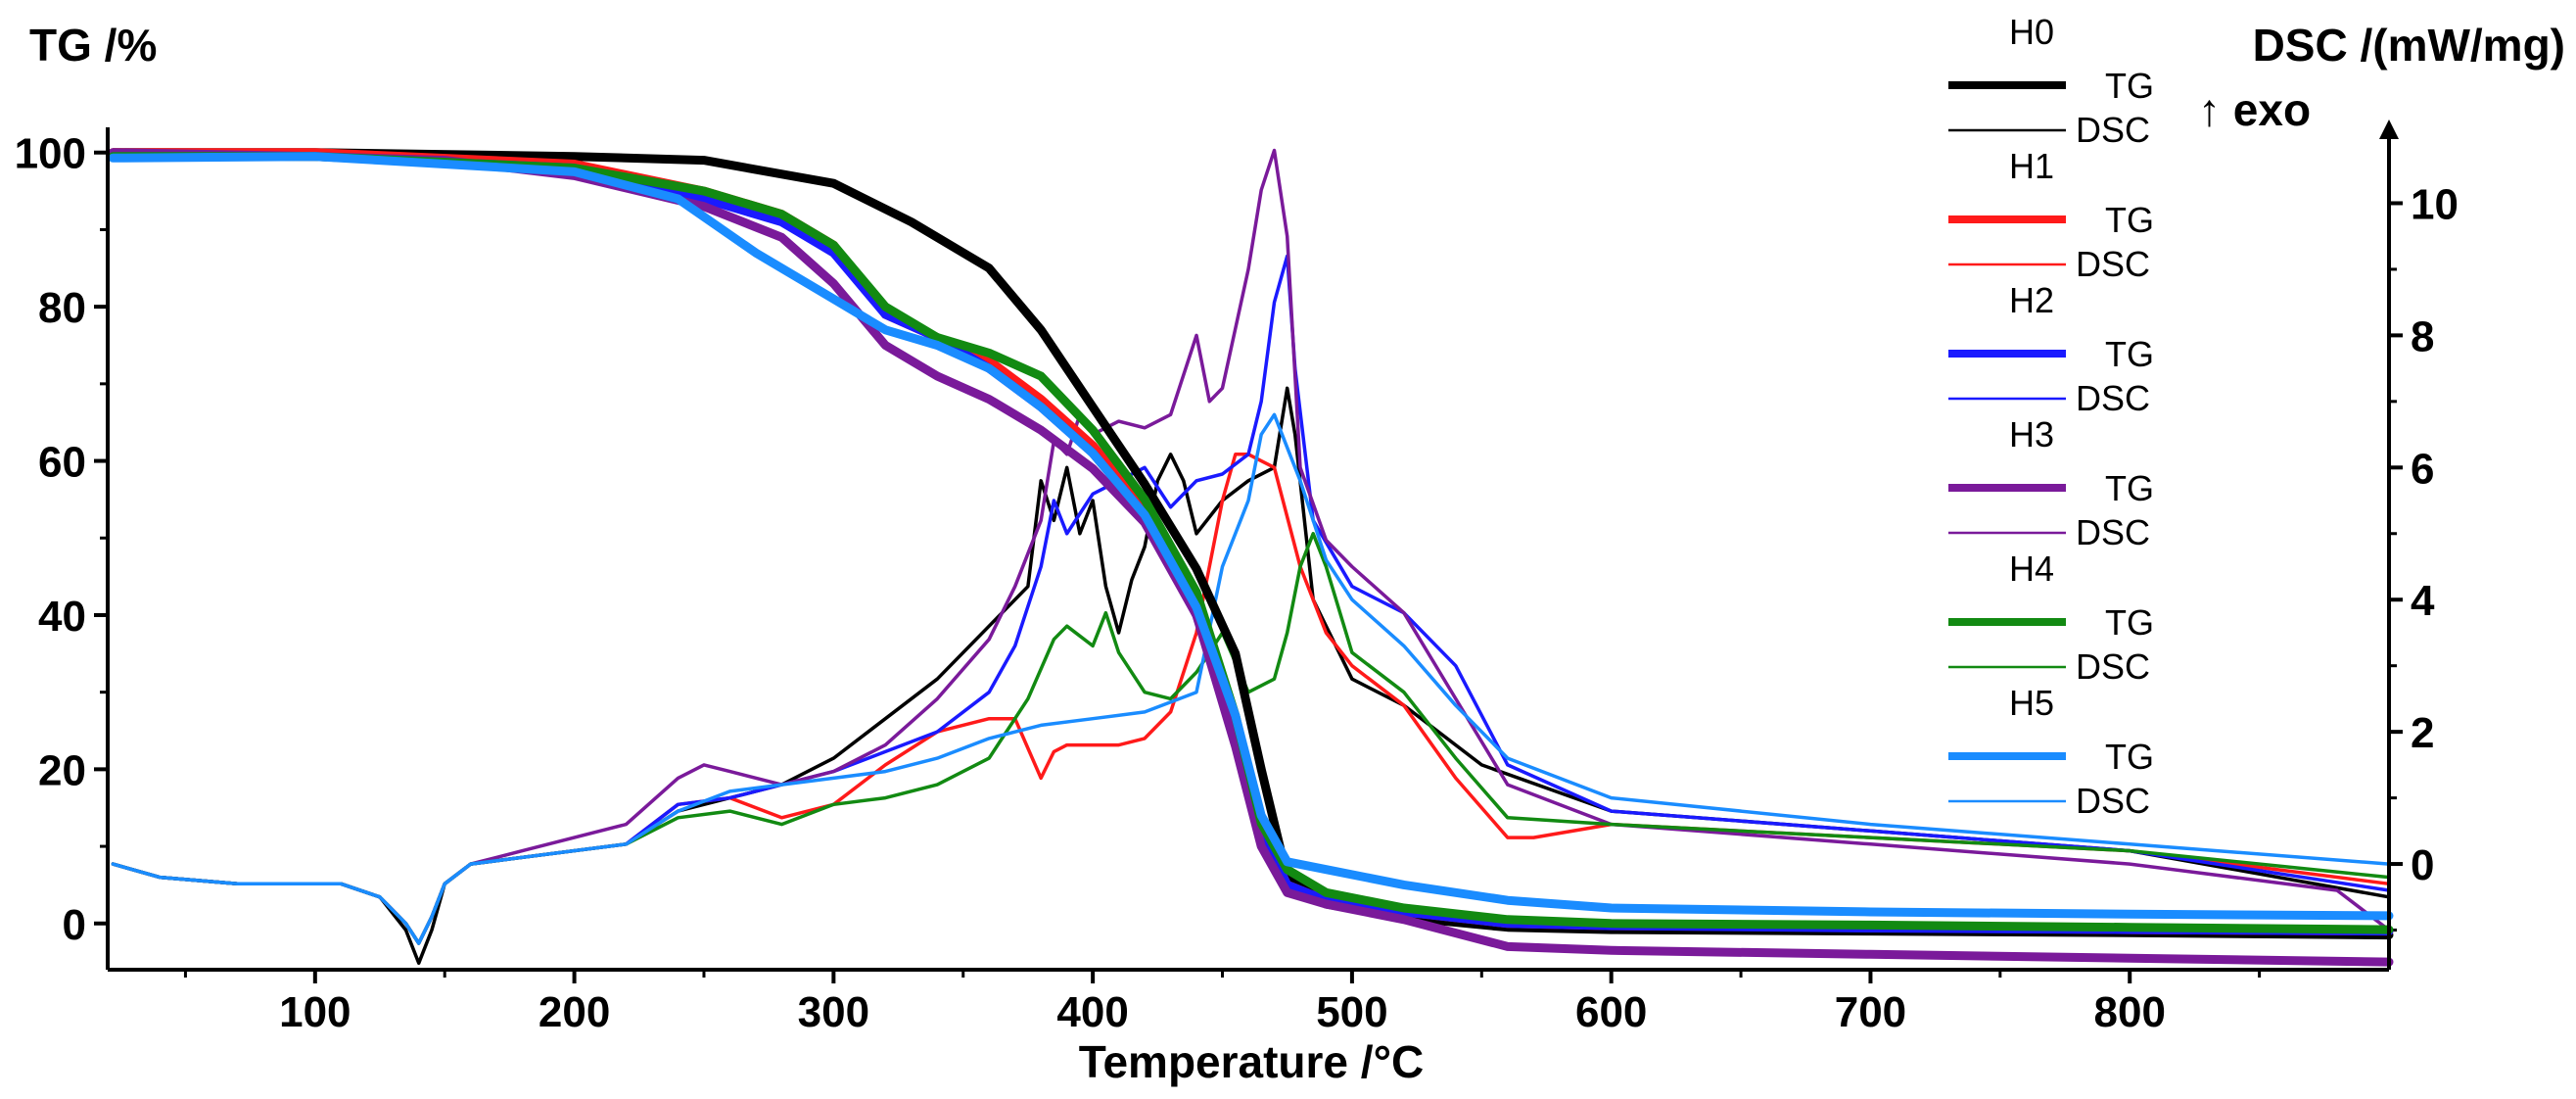  I want to click on y-left-tick-label: 20, so click(62, 770).